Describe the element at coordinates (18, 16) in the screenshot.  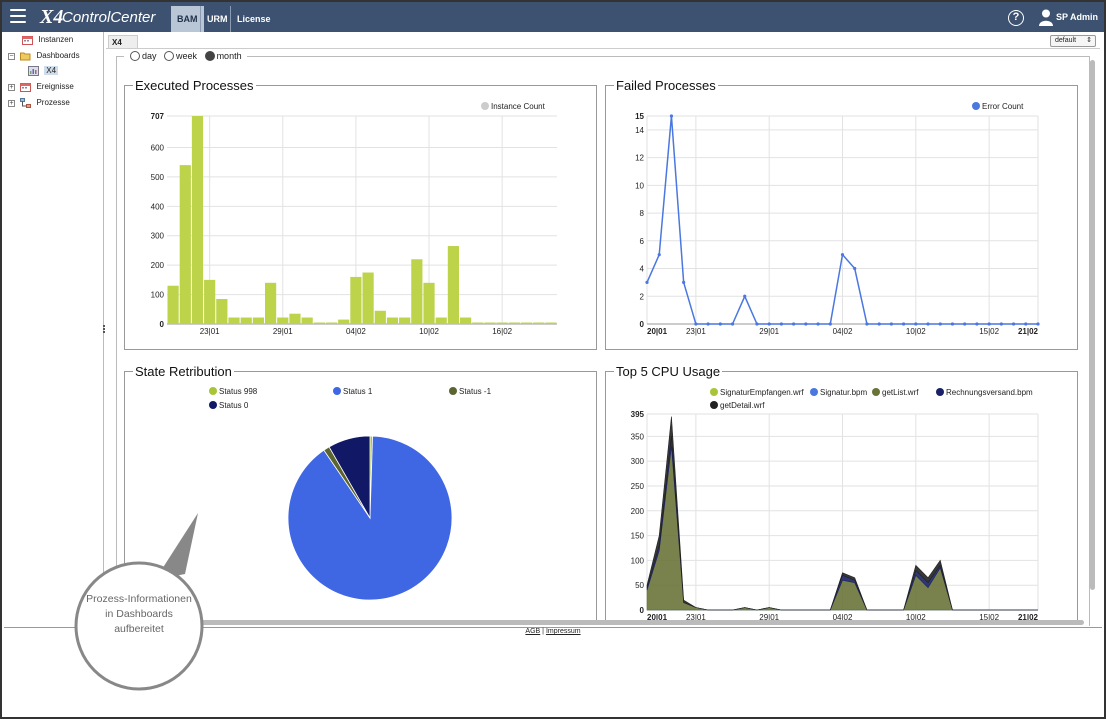
I see `hamburger-menu-icon` at that location.